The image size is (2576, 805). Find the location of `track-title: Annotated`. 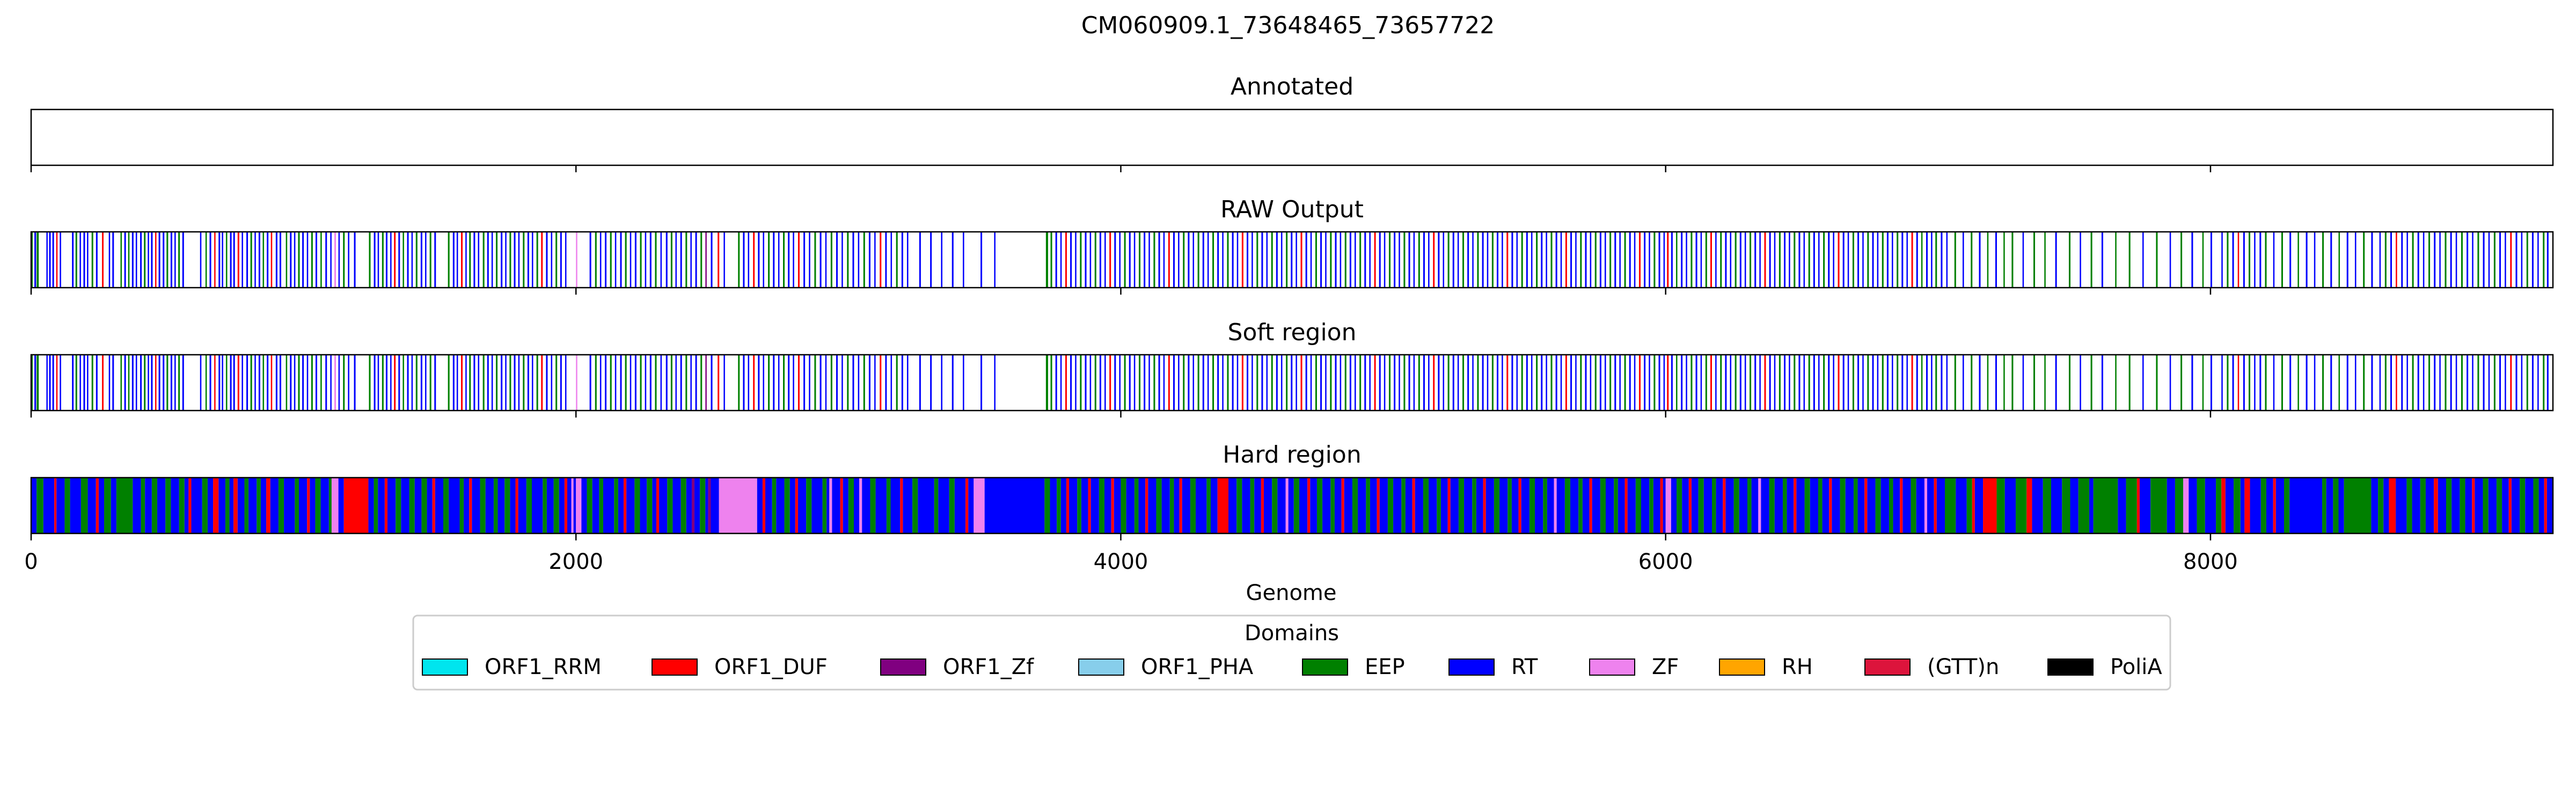

track-title: Annotated is located at coordinates (1292, 86).